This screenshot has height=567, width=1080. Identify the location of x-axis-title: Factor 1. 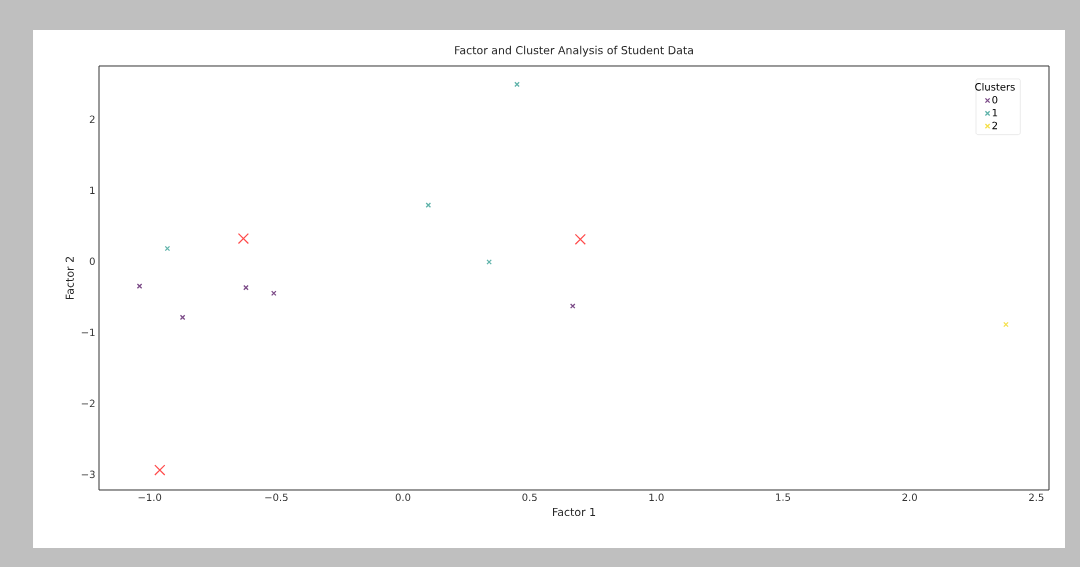
(574, 512).